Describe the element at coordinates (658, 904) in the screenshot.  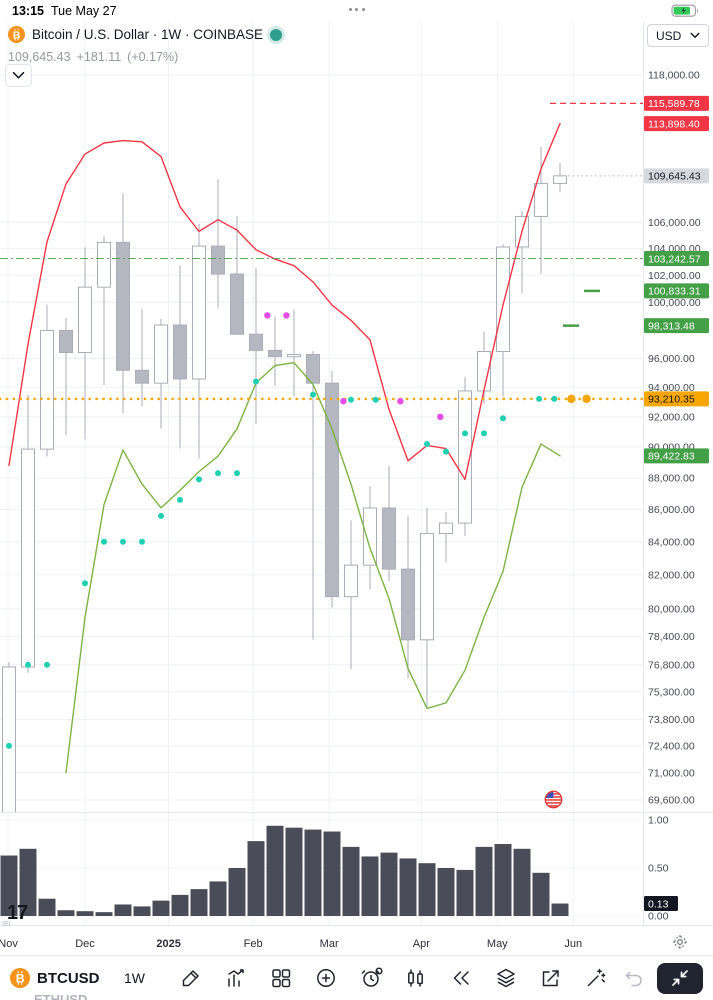
I see `svg-text: 0.13` at that location.